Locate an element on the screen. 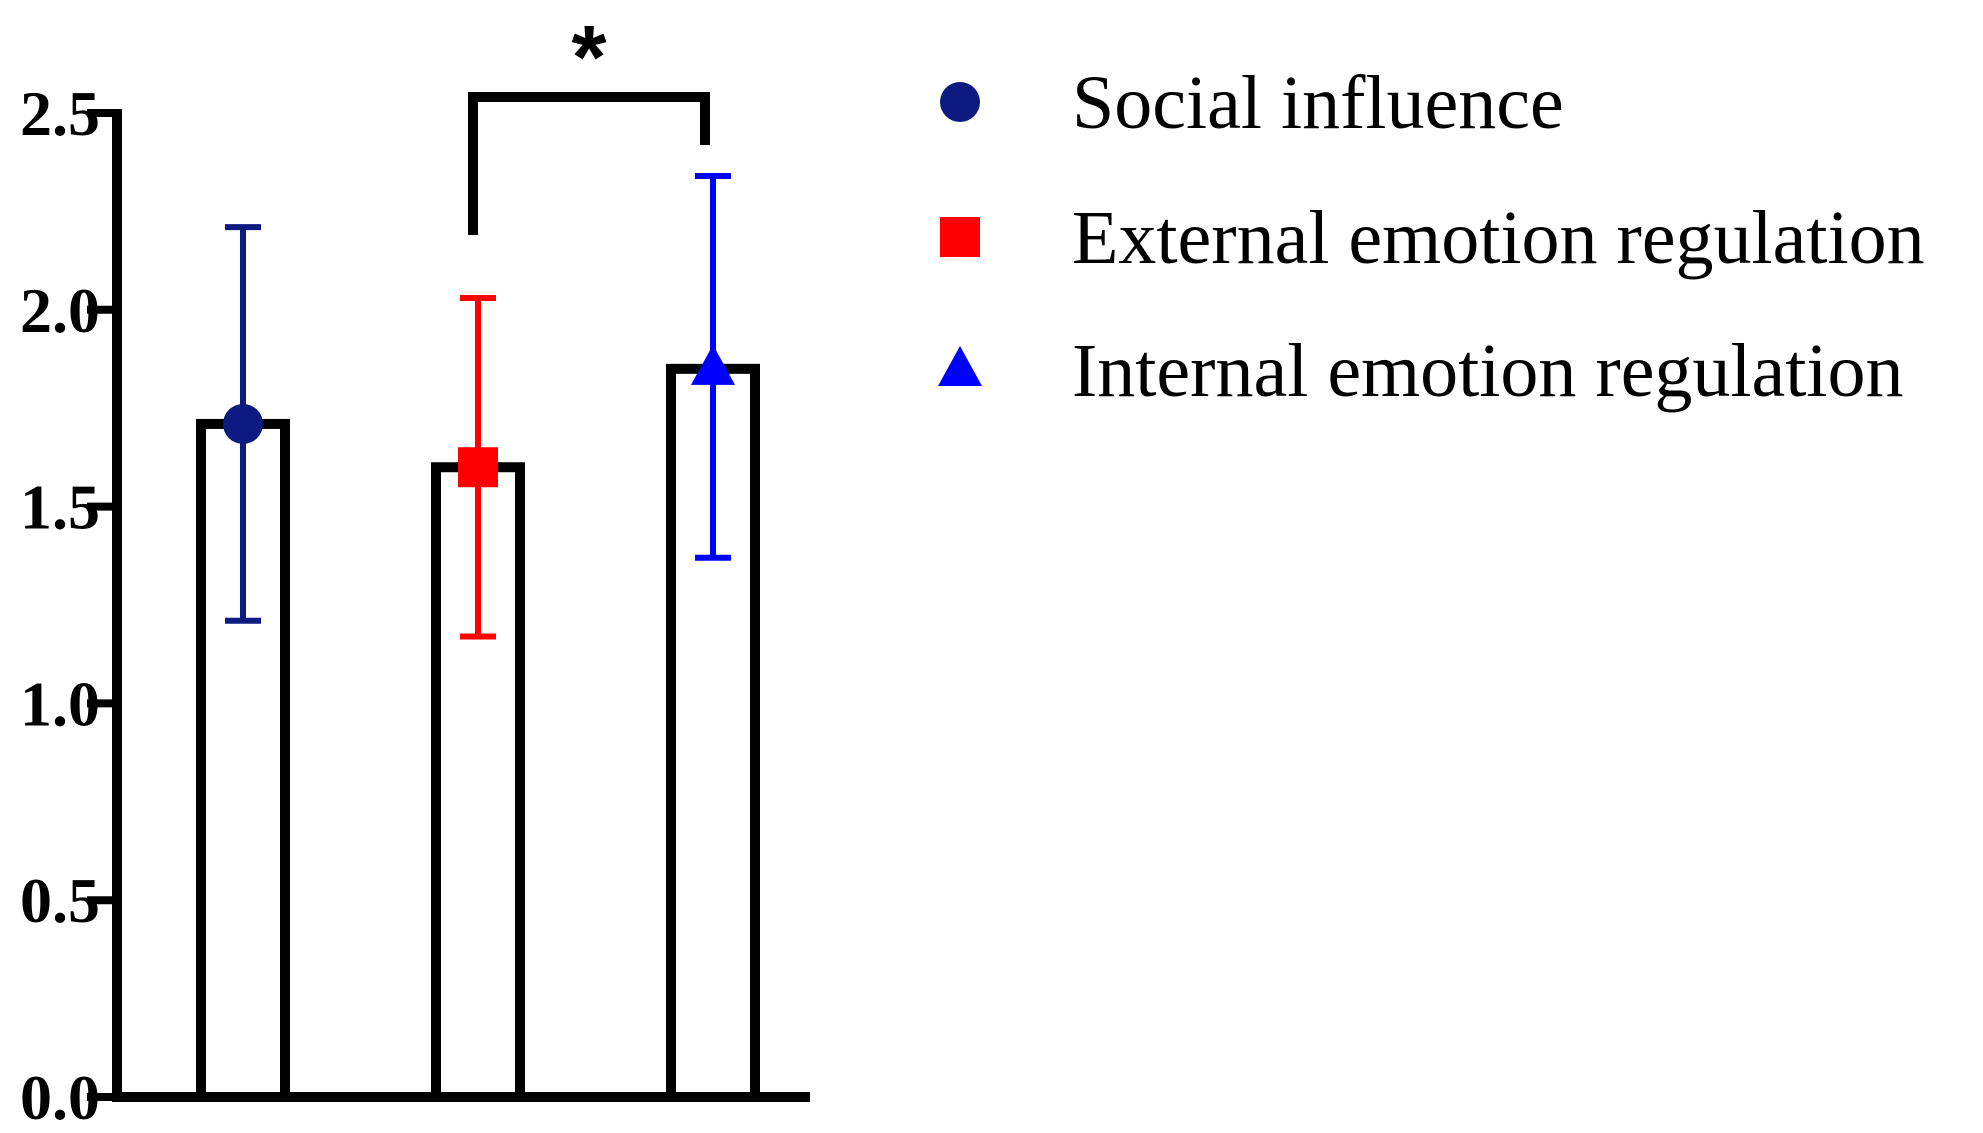 This screenshot has height=1133, width=1983. significance-label: * is located at coordinates (588, 58).